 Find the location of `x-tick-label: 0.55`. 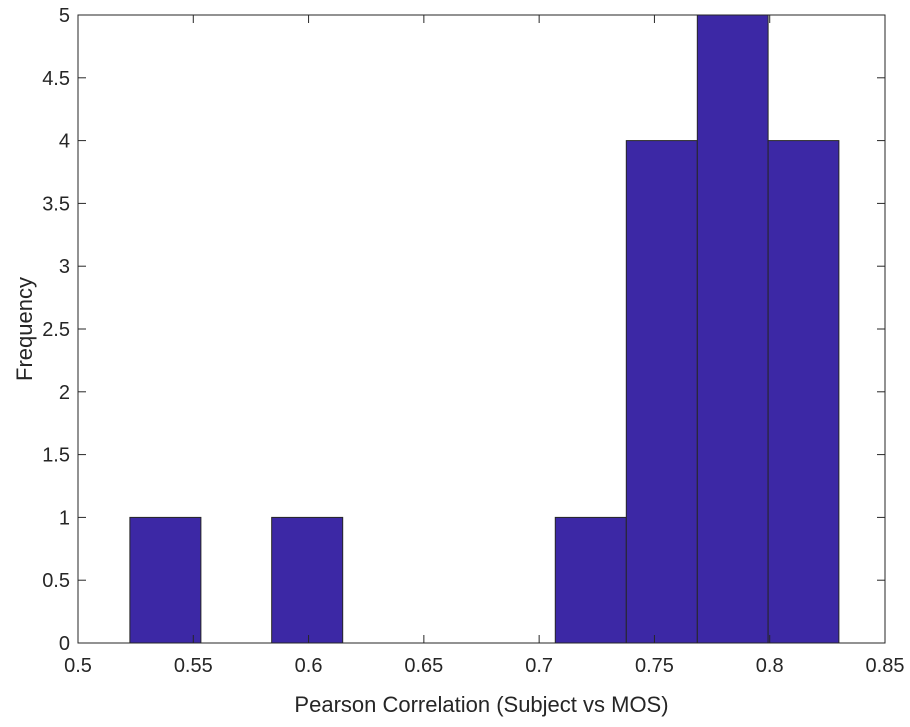

x-tick-label: 0.55 is located at coordinates (193, 666).